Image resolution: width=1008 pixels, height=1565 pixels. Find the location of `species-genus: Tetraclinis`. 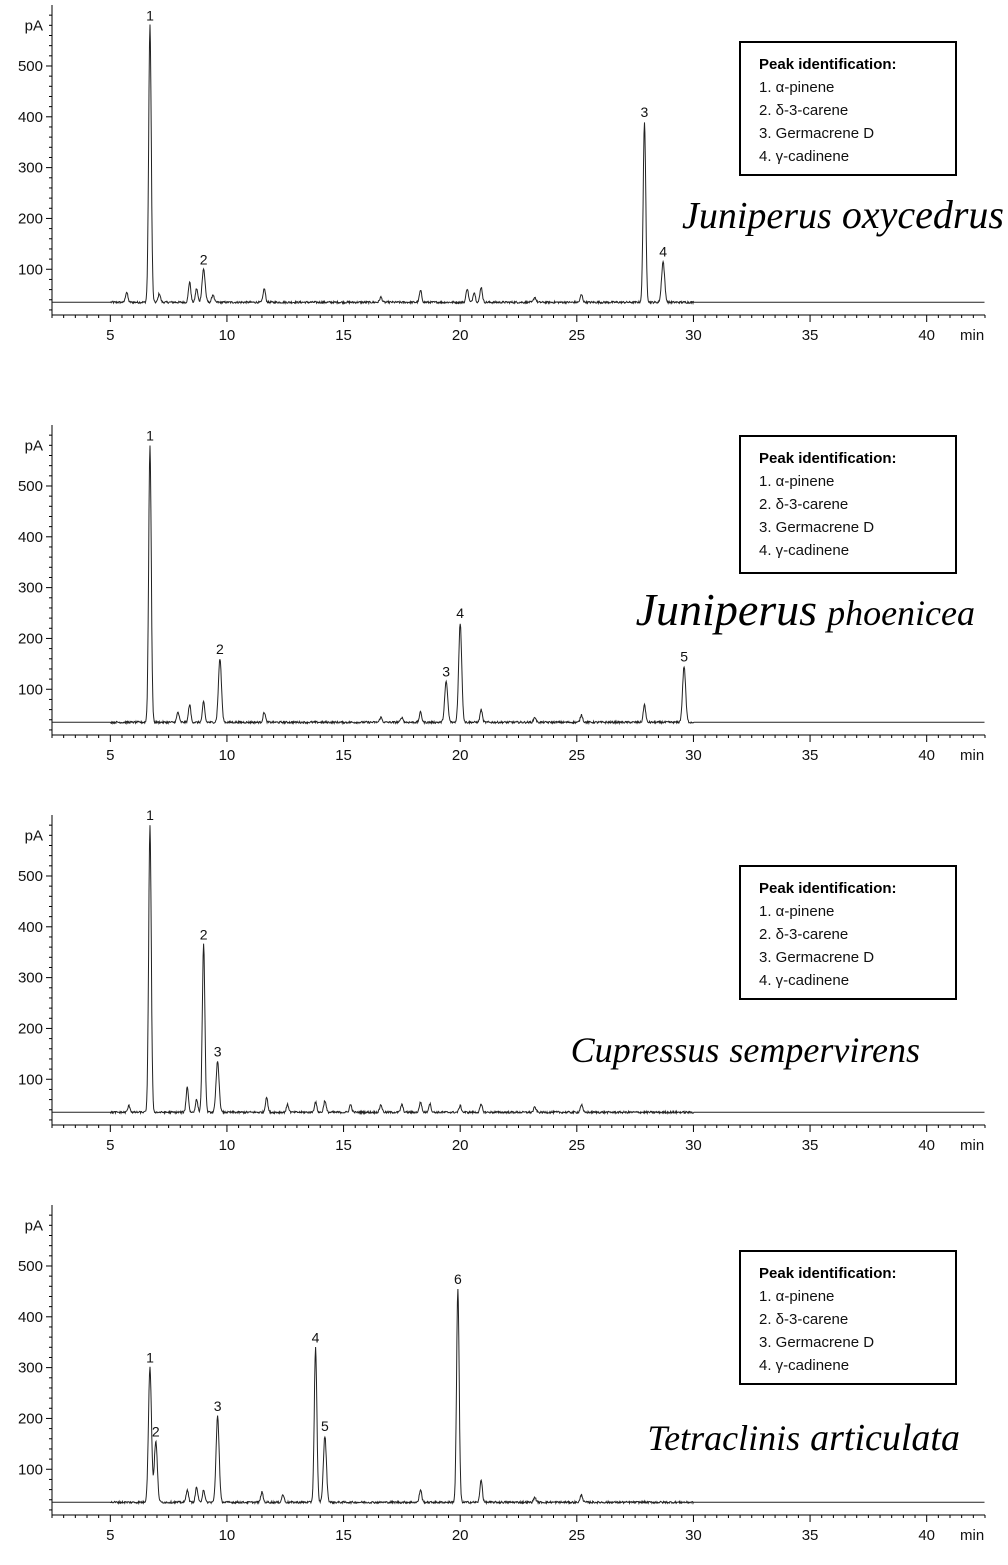

species-genus: Tetraclinis is located at coordinates (723, 1438).